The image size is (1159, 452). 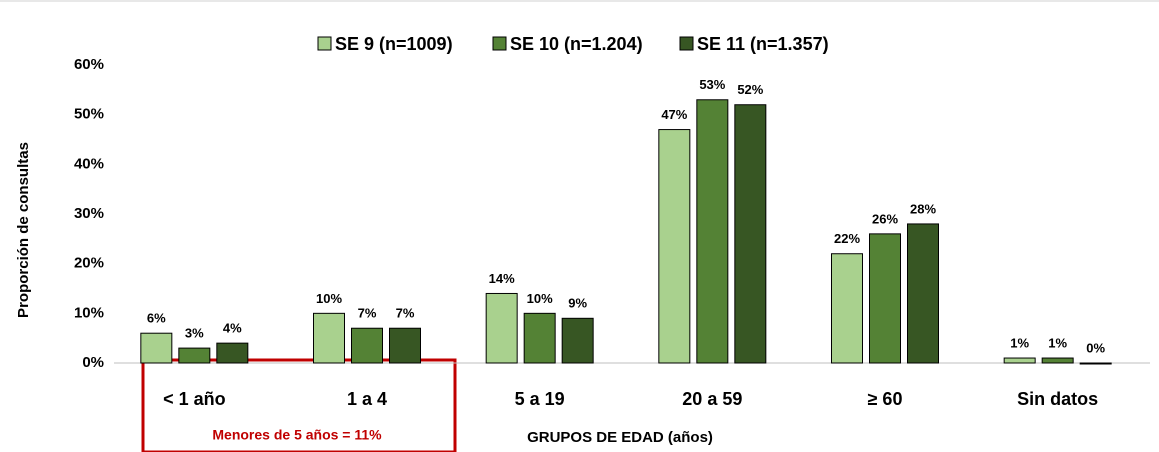 What do you see at coordinates (394, 44) in the screenshot?
I see `legend-label: SE 9 (n=1009)` at bounding box center [394, 44].